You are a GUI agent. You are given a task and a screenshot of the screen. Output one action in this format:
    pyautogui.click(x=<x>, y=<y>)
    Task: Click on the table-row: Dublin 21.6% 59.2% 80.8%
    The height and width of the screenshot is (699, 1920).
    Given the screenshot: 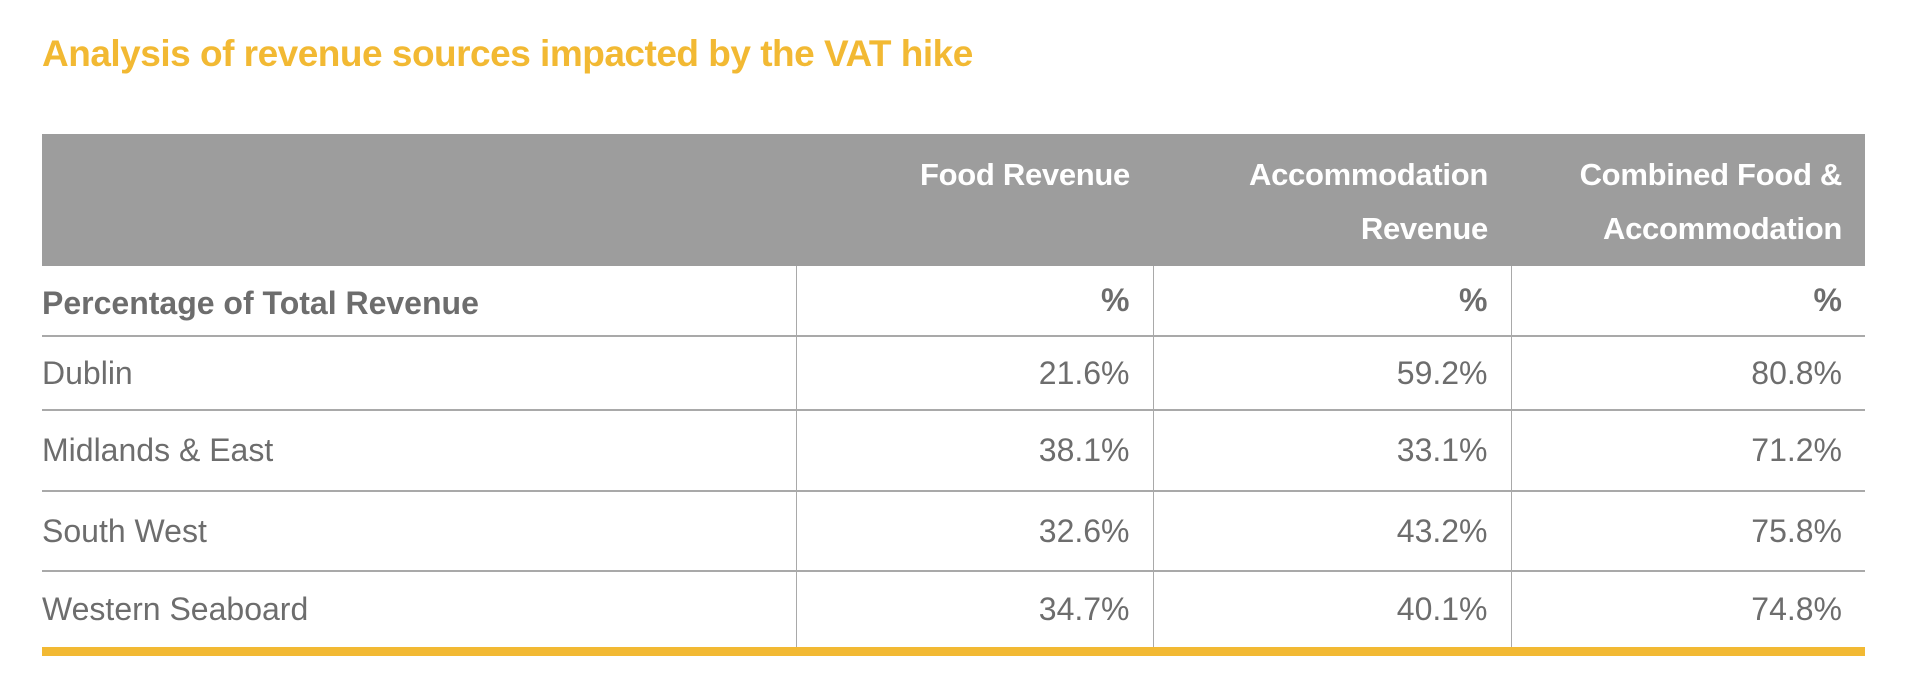 What is the action you would take?
    pyautogui.click(x=953, y=373)
    